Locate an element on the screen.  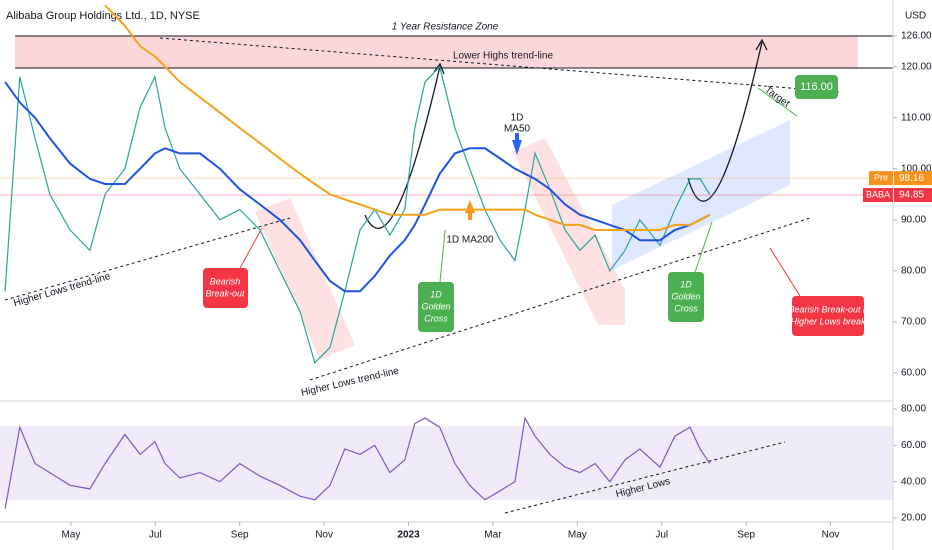
annotation: 1 Year Resistance Zone is located at coordinates (445, 27).